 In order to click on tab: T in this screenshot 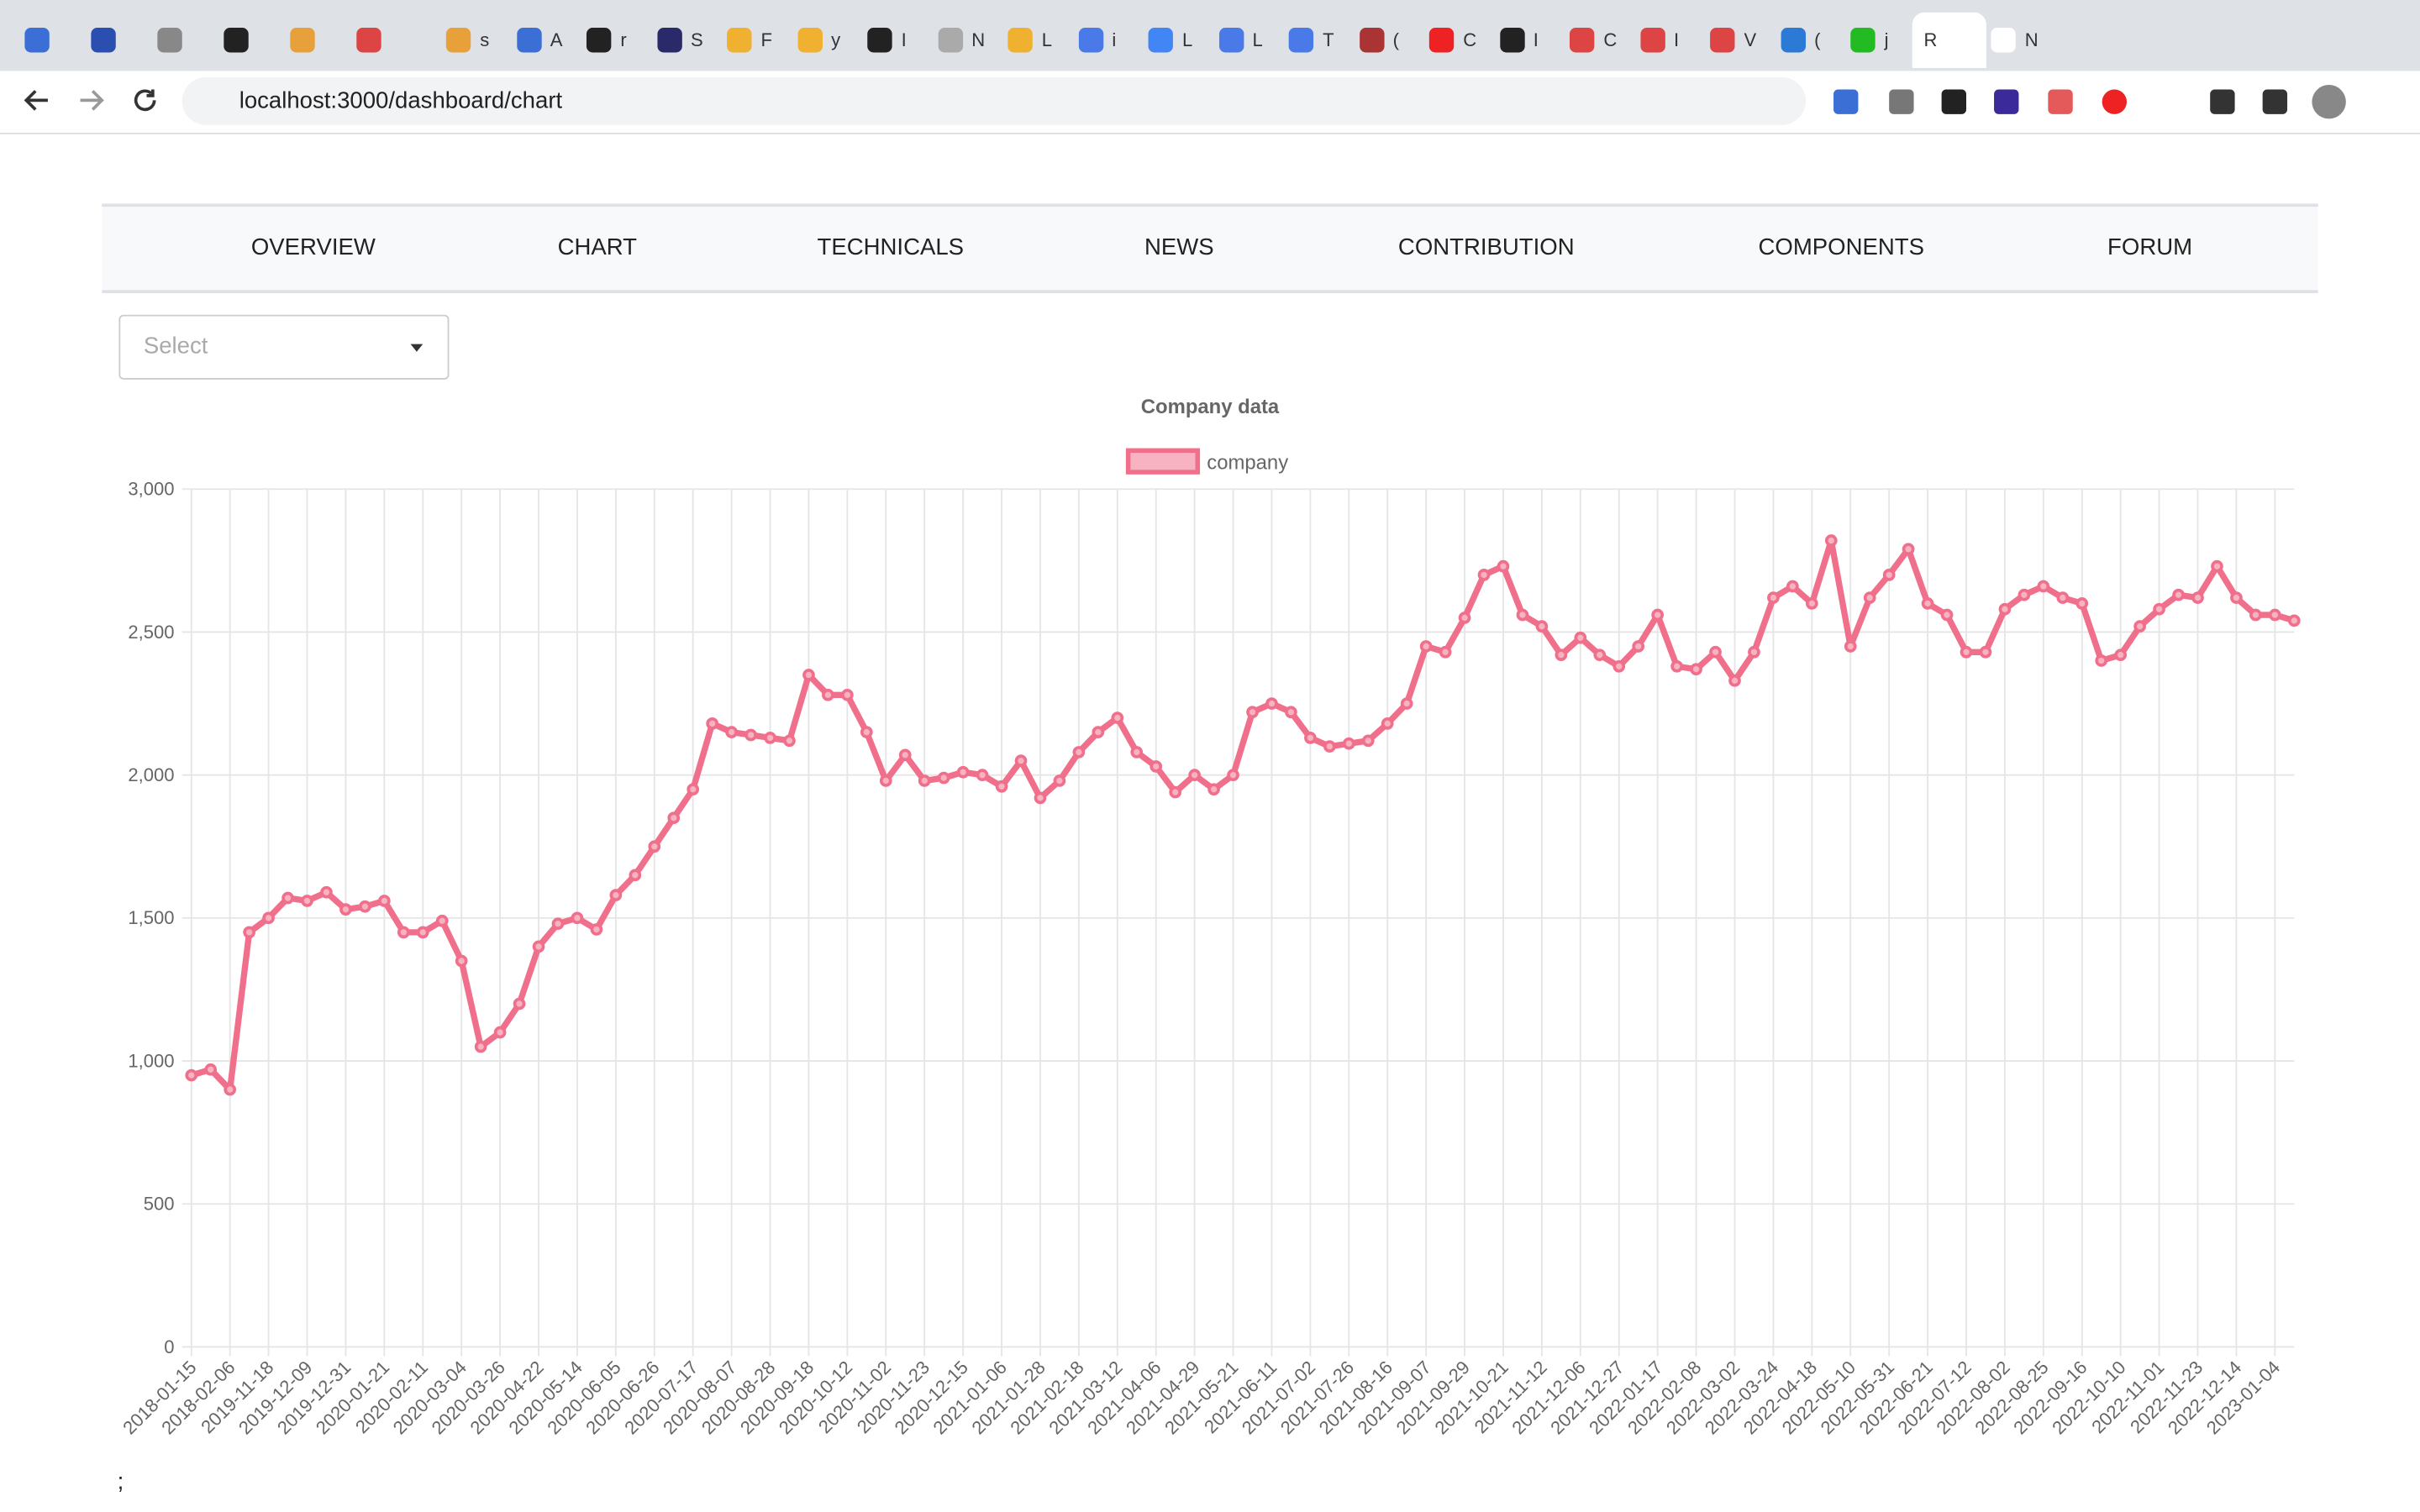, I will do `click(1313, 40)`.